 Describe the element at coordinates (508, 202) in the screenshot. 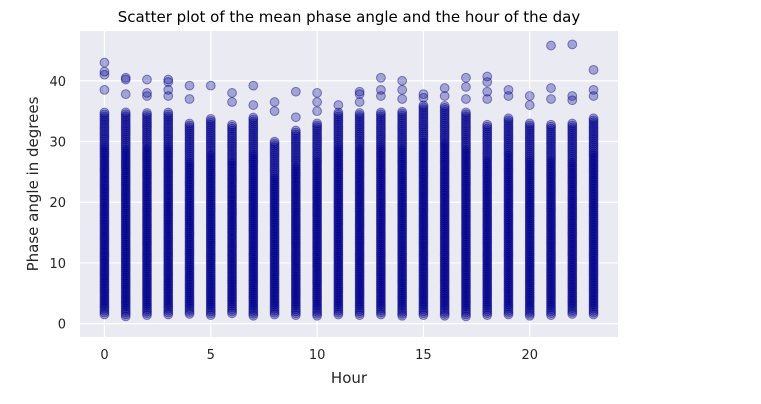

I see `hour-19-points` at that location.